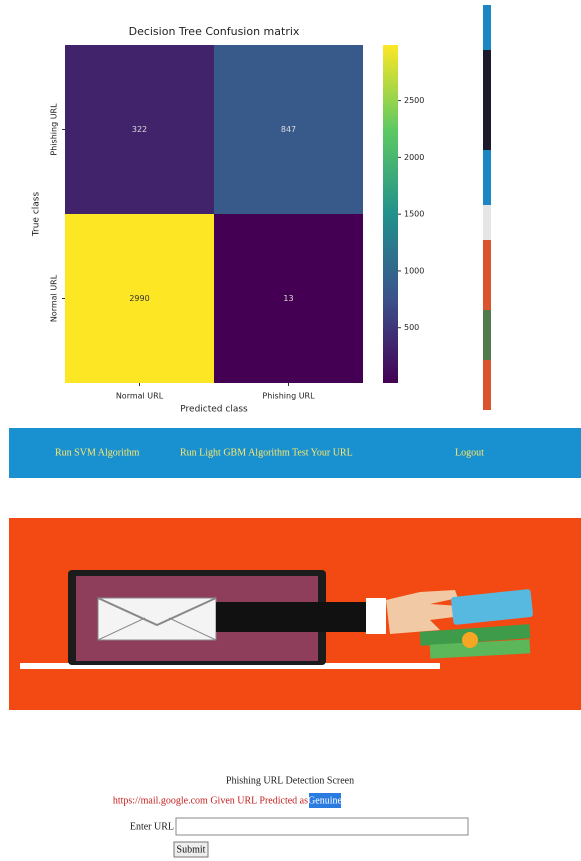  I want to click on cell-label: 322, so click(139, 129).